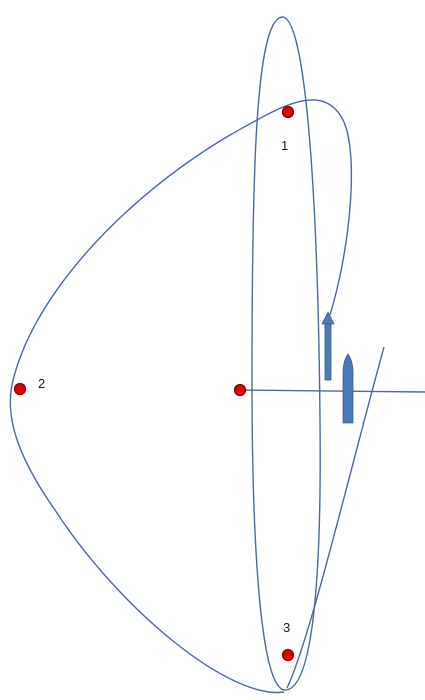 This screenshot has height=700, width=425. What do you see at coordinates (41, 383) in the screenshot?
I see `point-2-label: 2` at bounding box center [41, 383].